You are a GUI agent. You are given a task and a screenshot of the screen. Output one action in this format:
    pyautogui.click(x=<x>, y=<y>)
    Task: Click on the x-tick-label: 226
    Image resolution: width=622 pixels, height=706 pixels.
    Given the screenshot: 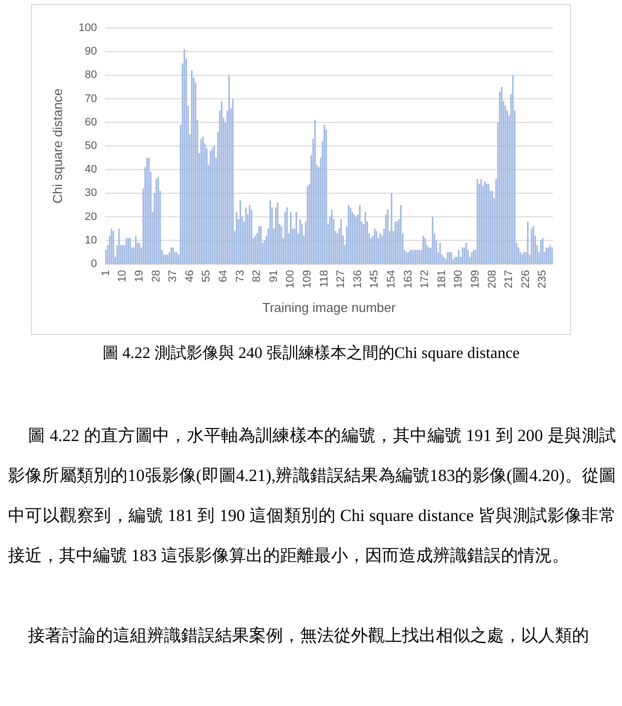 What is the action you would take?
    pyautogui.click(x=526, y=279)
    